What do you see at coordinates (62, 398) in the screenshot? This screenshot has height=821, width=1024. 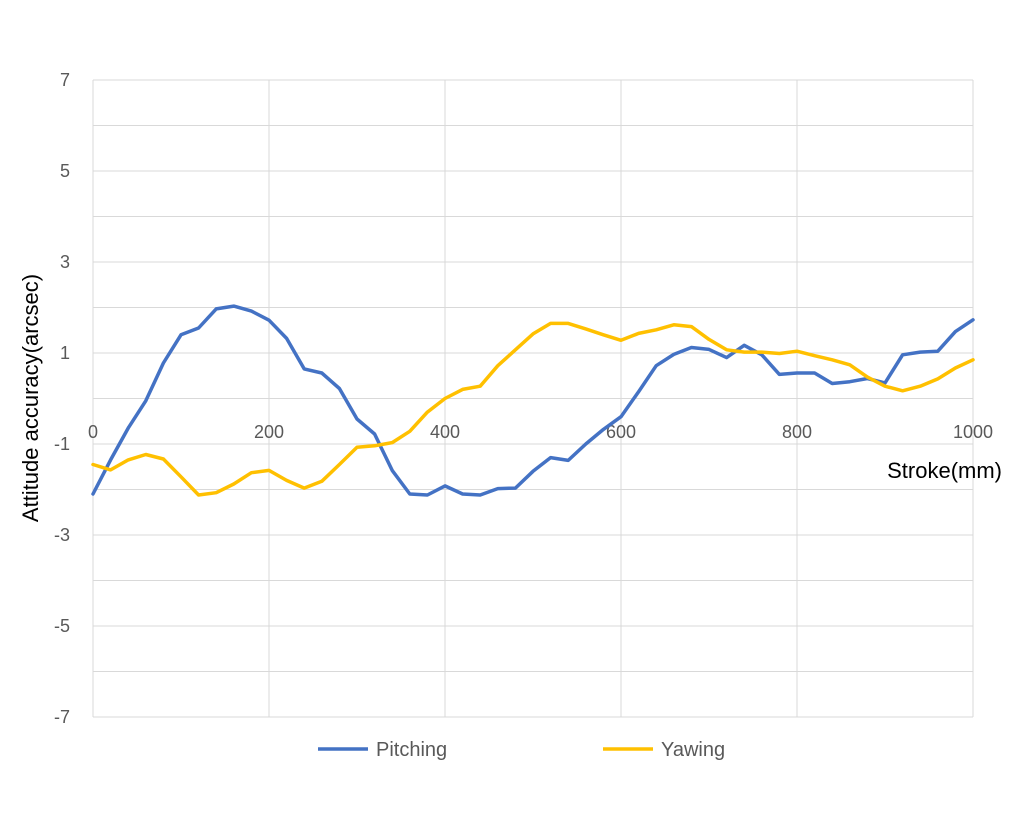 I see `y-tick-labels: 7 5 3 1 -1 -3 -5 -7` at bounding box center [62, 398].